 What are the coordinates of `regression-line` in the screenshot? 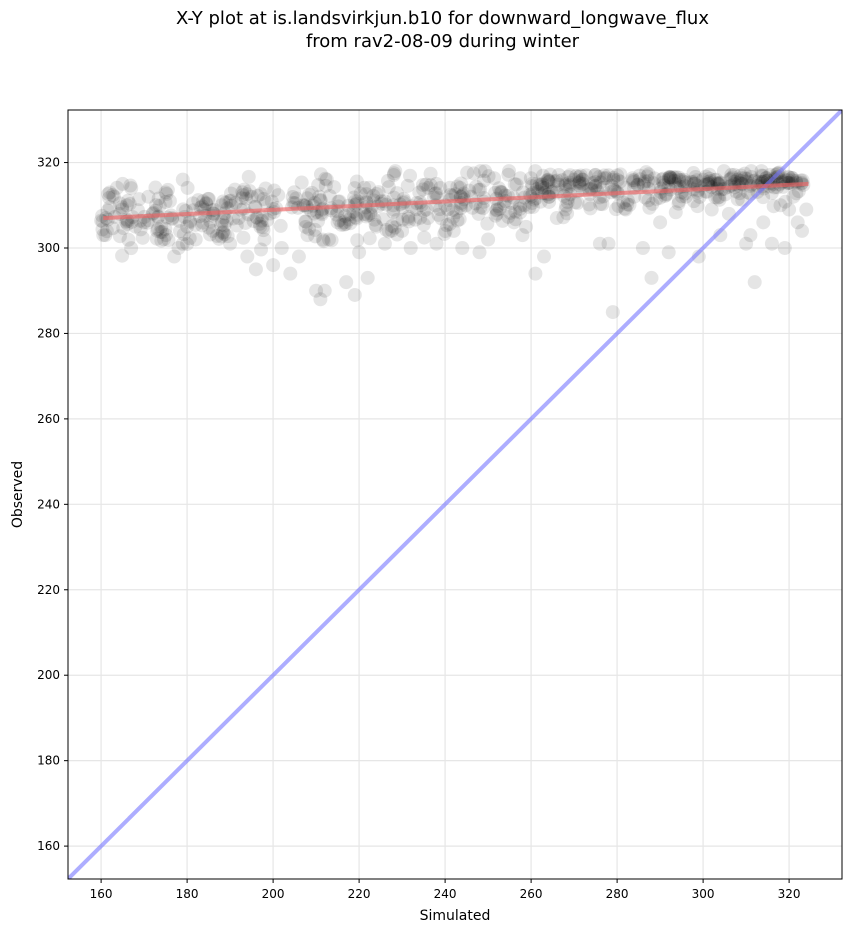 It's located at (456, 201).